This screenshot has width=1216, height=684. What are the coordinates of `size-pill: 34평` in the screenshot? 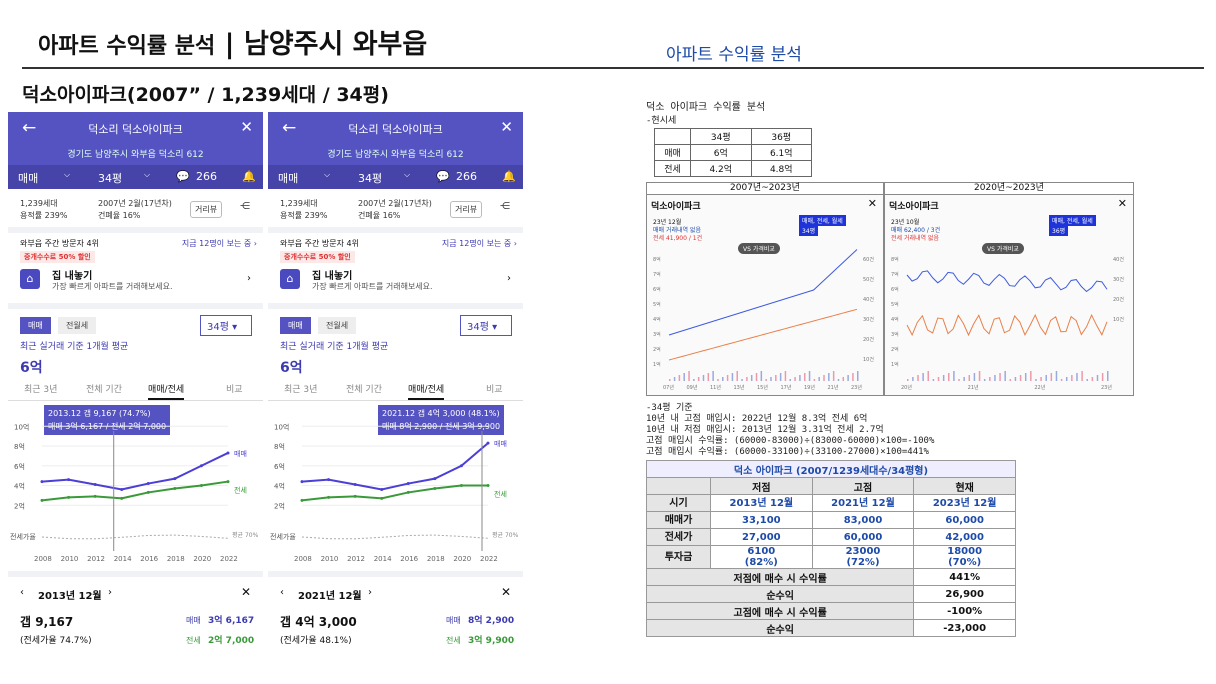 It's located at (809, 230).